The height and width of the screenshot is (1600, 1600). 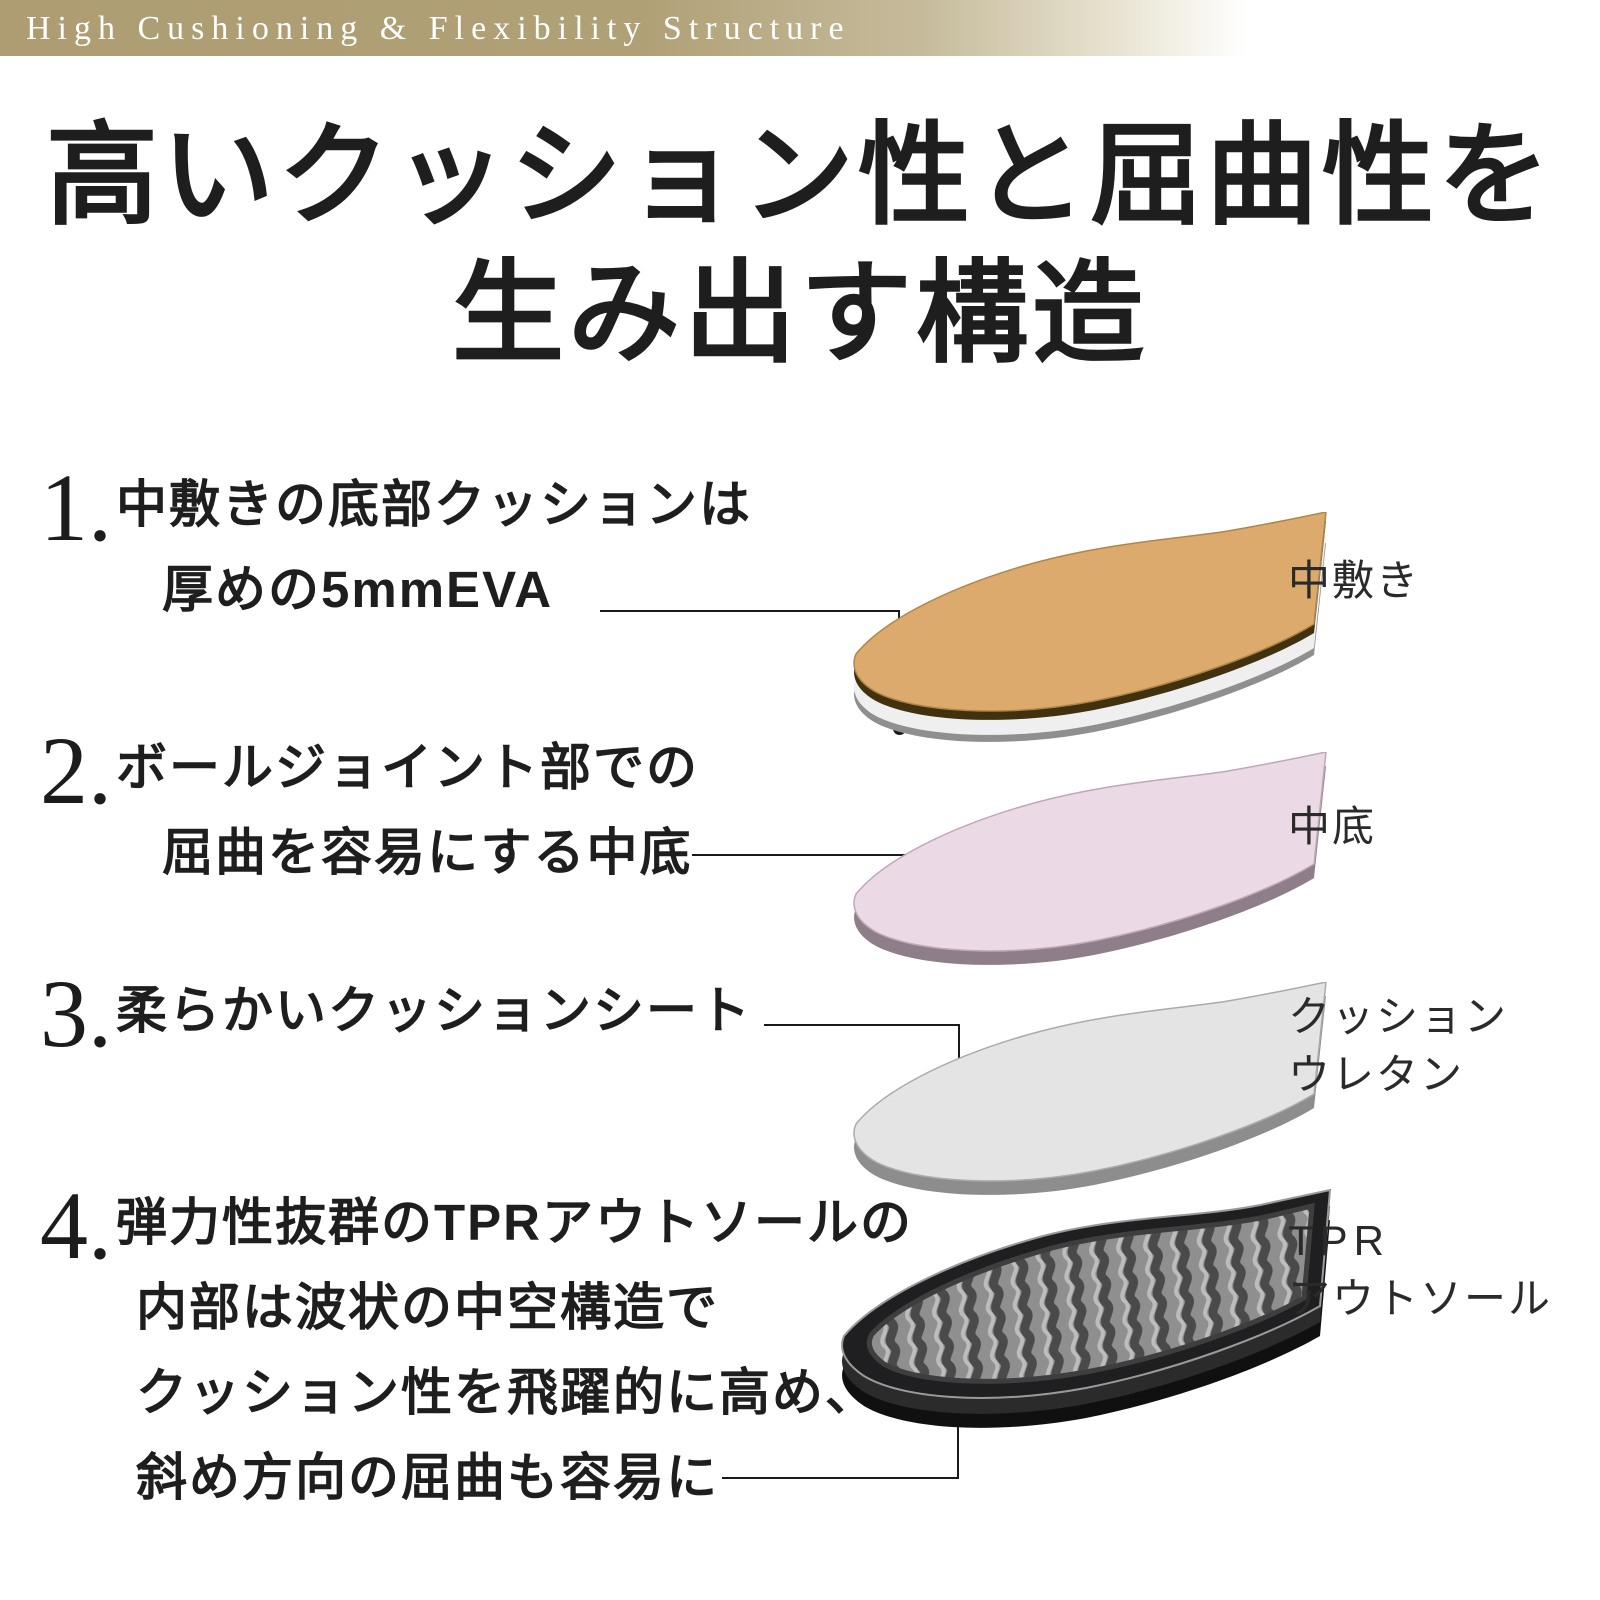 What do you see at coordinates (76, 1013) in the screenshot?
I see `item-3-number: 3.` at bounding box center [76, 1013].